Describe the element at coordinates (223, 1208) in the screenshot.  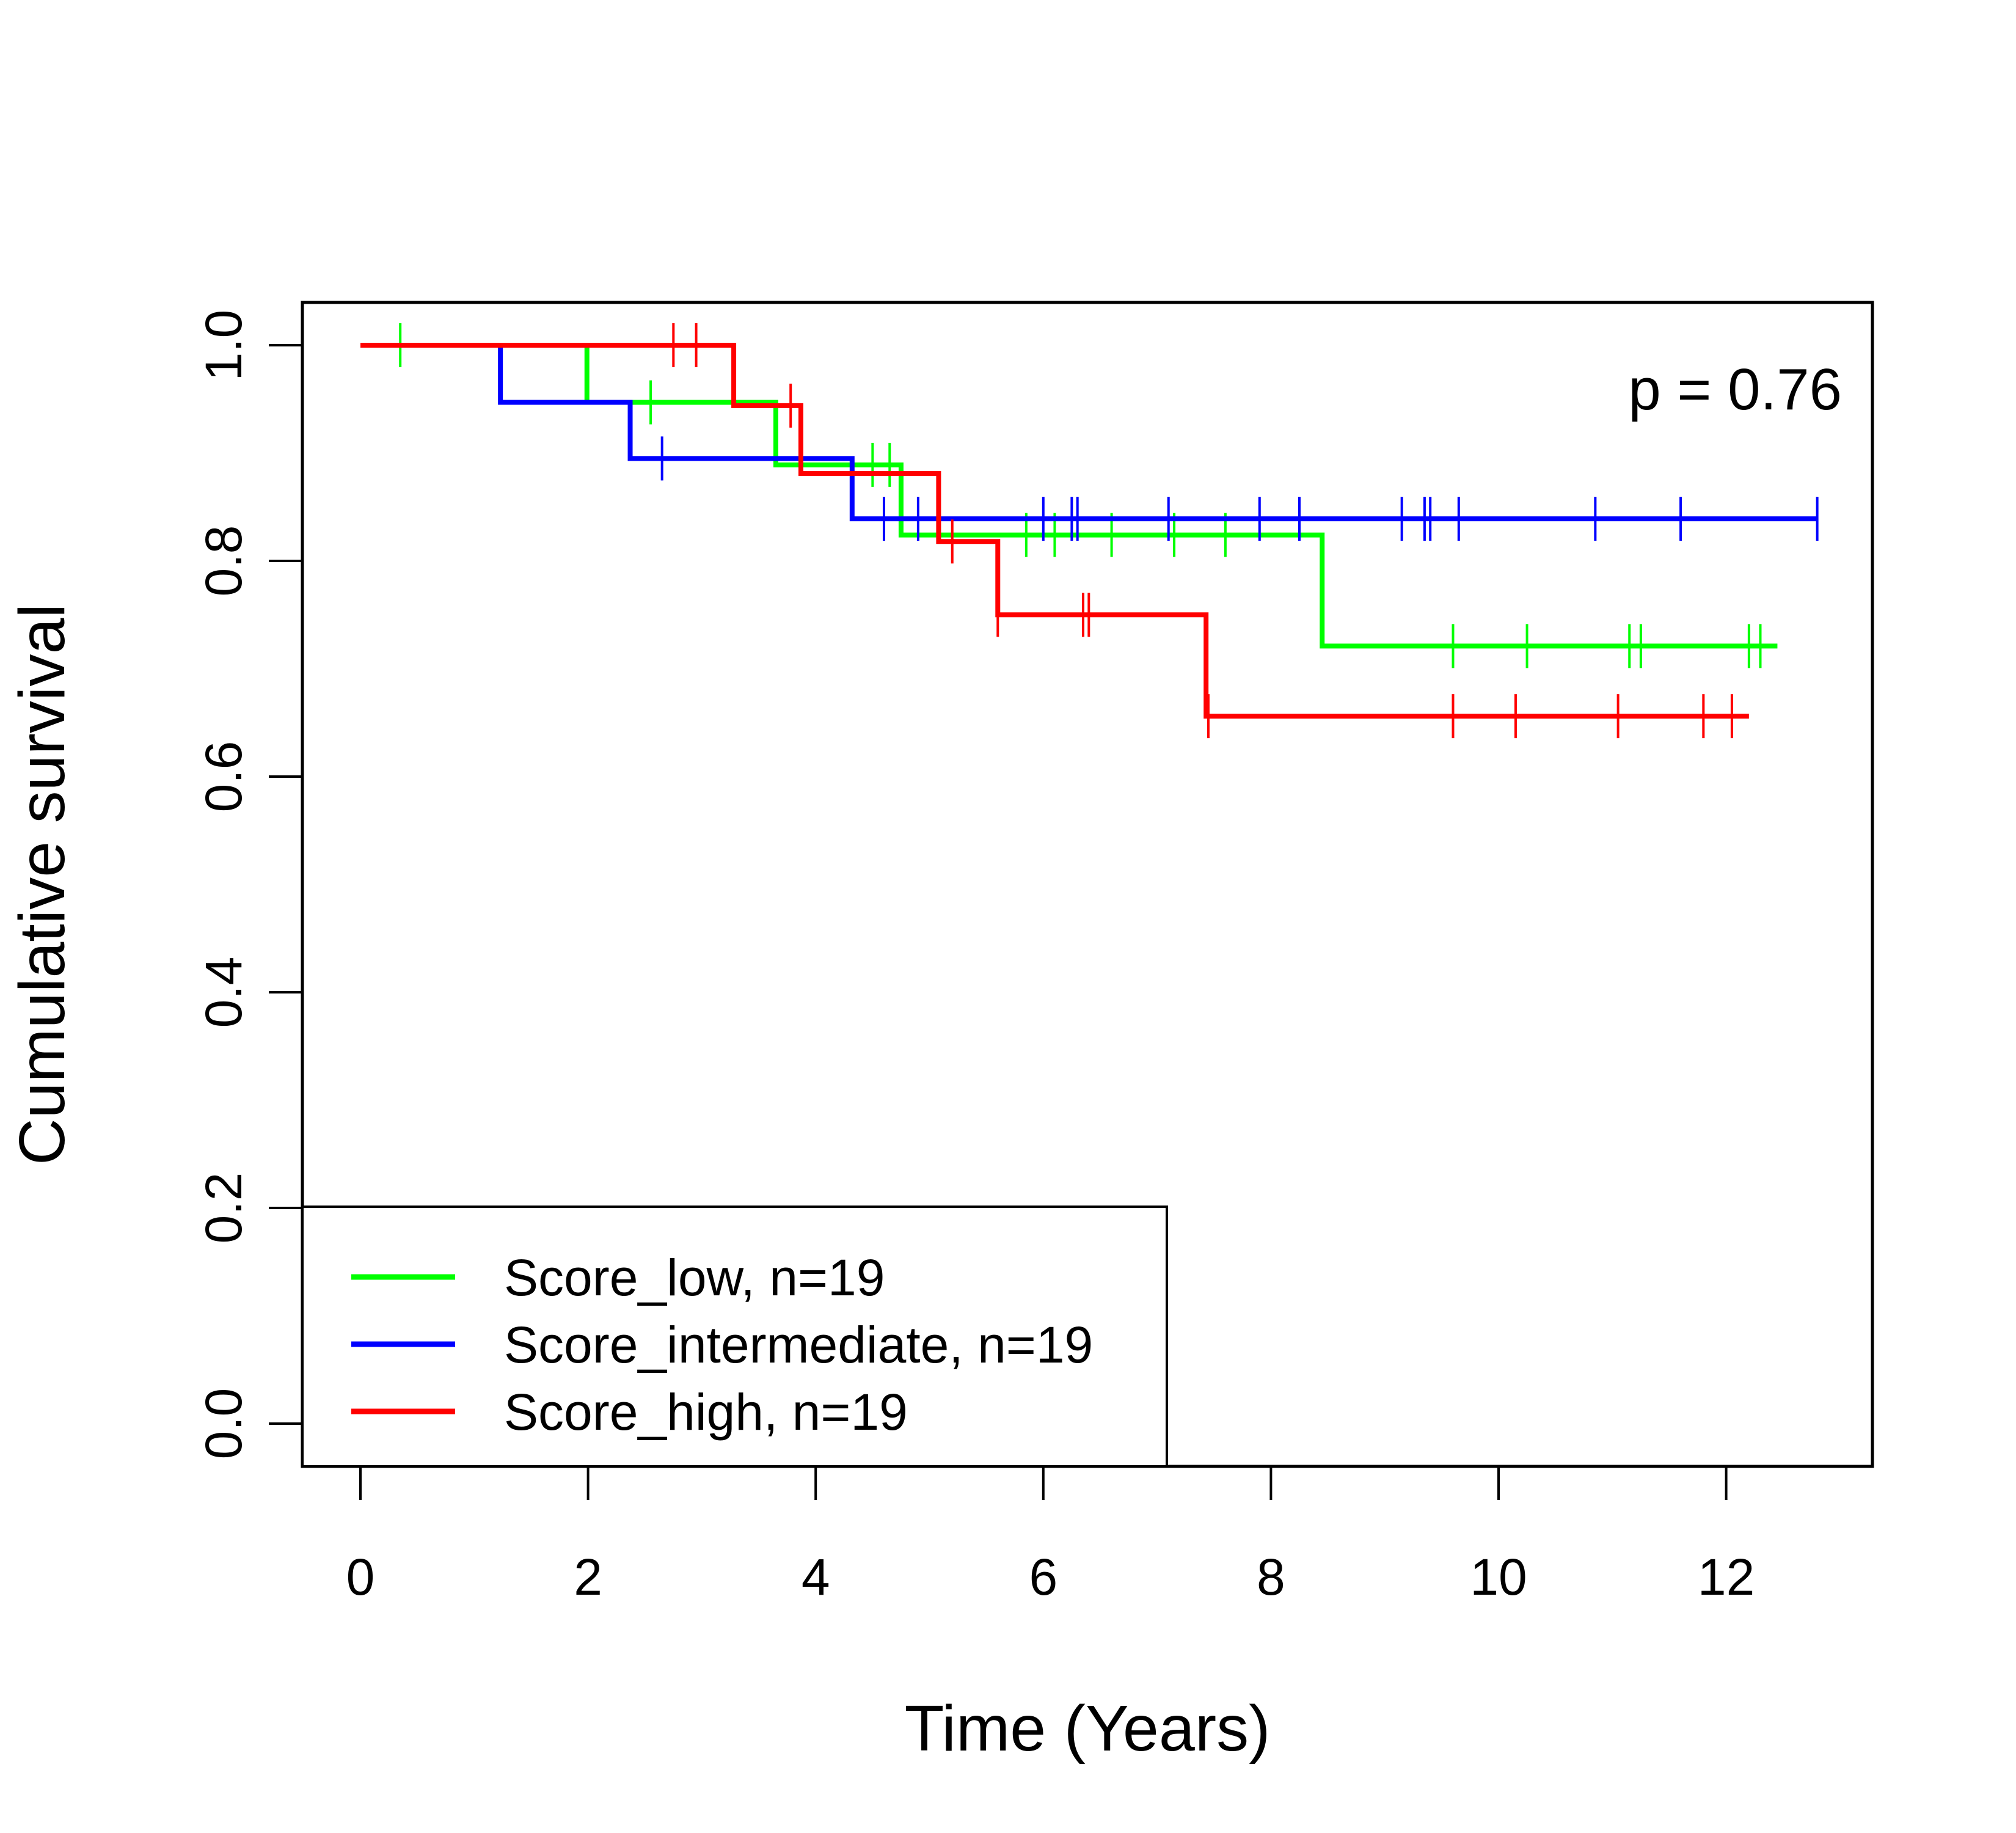
I see `y-tick-label: 0.2` at that location.